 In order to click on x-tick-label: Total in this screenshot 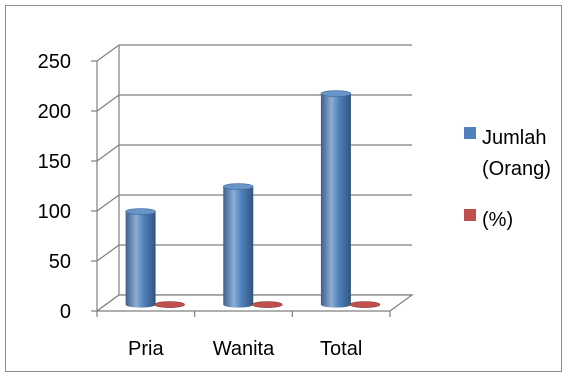, I will do `click(341, 349)`.